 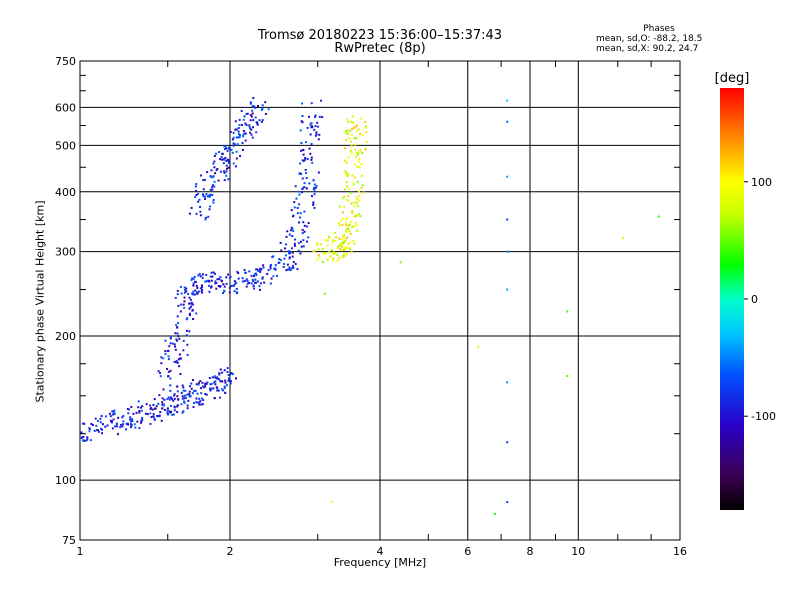 What do you see at coordinates (65, 252) in the screenshot?
I see `y-tick-label: 300` at bounding box center [65, 252].